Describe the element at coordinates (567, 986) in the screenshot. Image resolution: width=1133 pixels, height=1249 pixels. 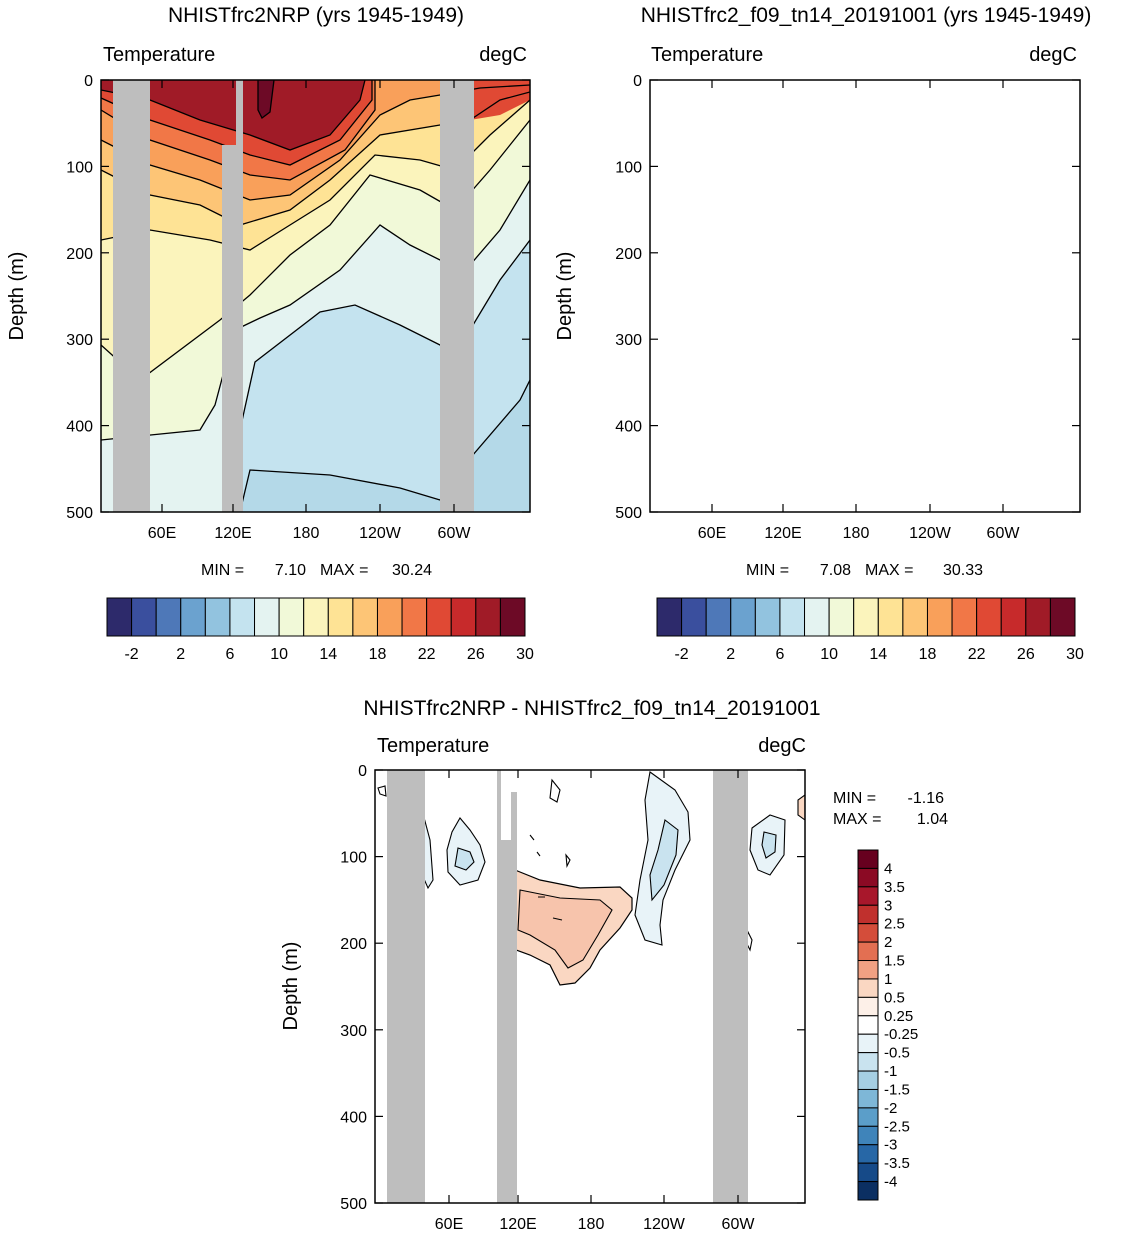
I see `panel-3-land-mask` at that location.